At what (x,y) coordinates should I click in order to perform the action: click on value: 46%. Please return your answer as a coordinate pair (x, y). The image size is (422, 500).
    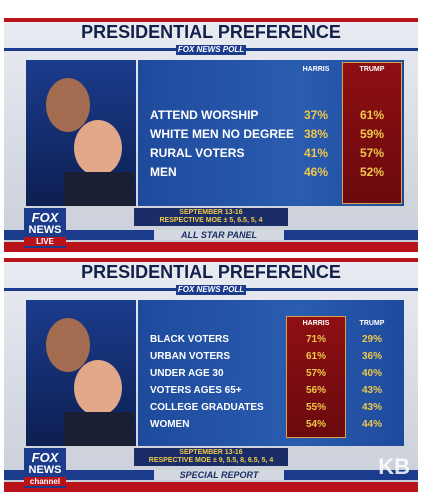
    Looking at the image, I should click on (316, 172).